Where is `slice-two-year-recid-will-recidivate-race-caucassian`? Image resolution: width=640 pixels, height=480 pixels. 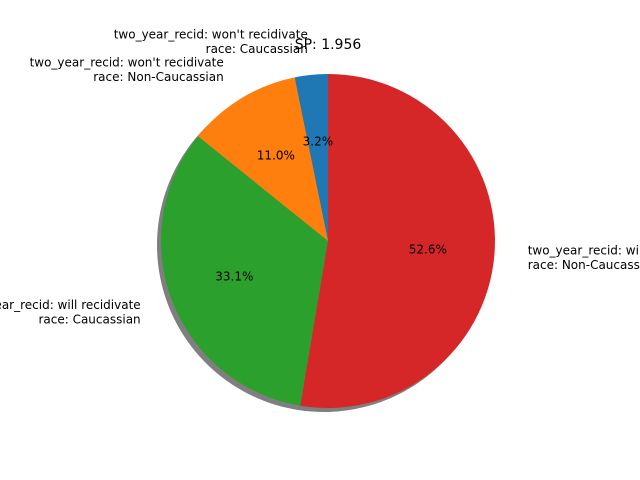
slice-two-year-recid-will-recidivate-race-caucassian is located at coordinates (244, 271).